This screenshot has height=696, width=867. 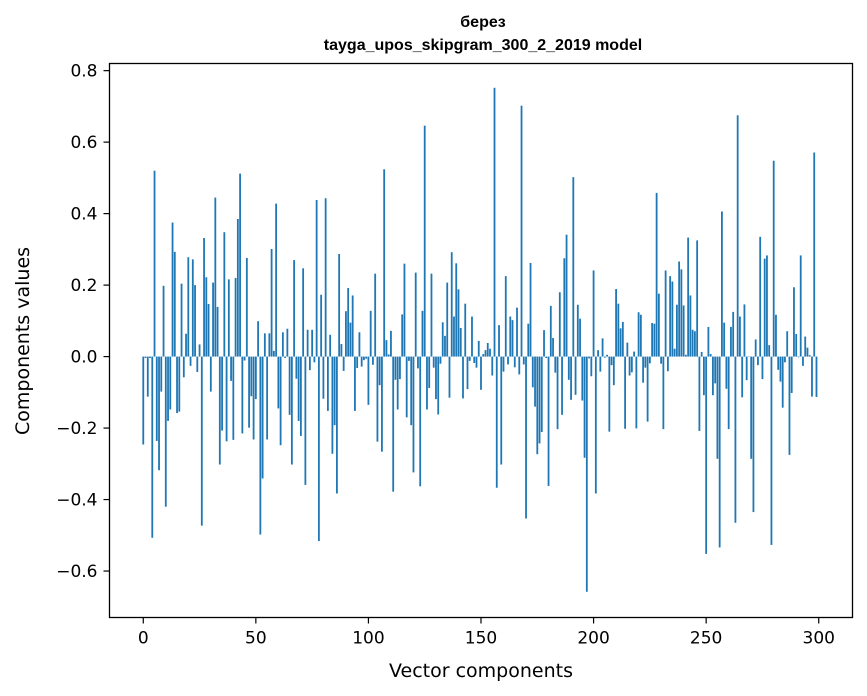 I want to click on x-tick-label: 100, so click(x=368, y=639).